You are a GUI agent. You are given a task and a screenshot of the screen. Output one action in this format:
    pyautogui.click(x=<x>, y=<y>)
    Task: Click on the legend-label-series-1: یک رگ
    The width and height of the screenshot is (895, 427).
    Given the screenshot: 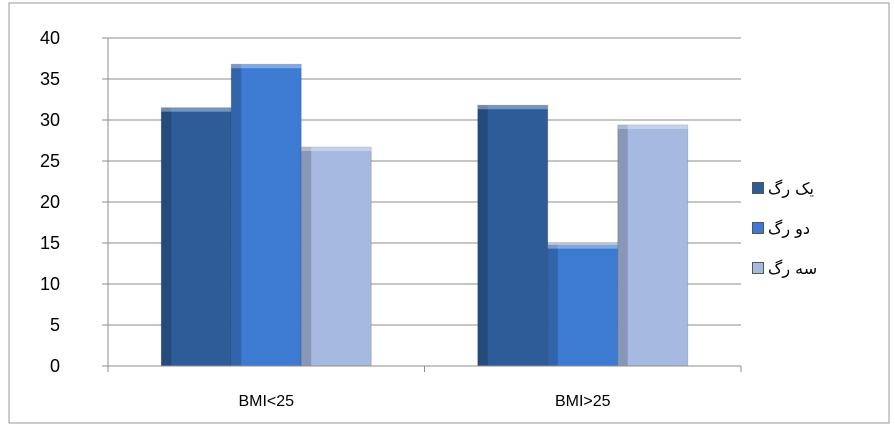 What is the action you would take?
    pyautogui.click(x=791, y=188)
    